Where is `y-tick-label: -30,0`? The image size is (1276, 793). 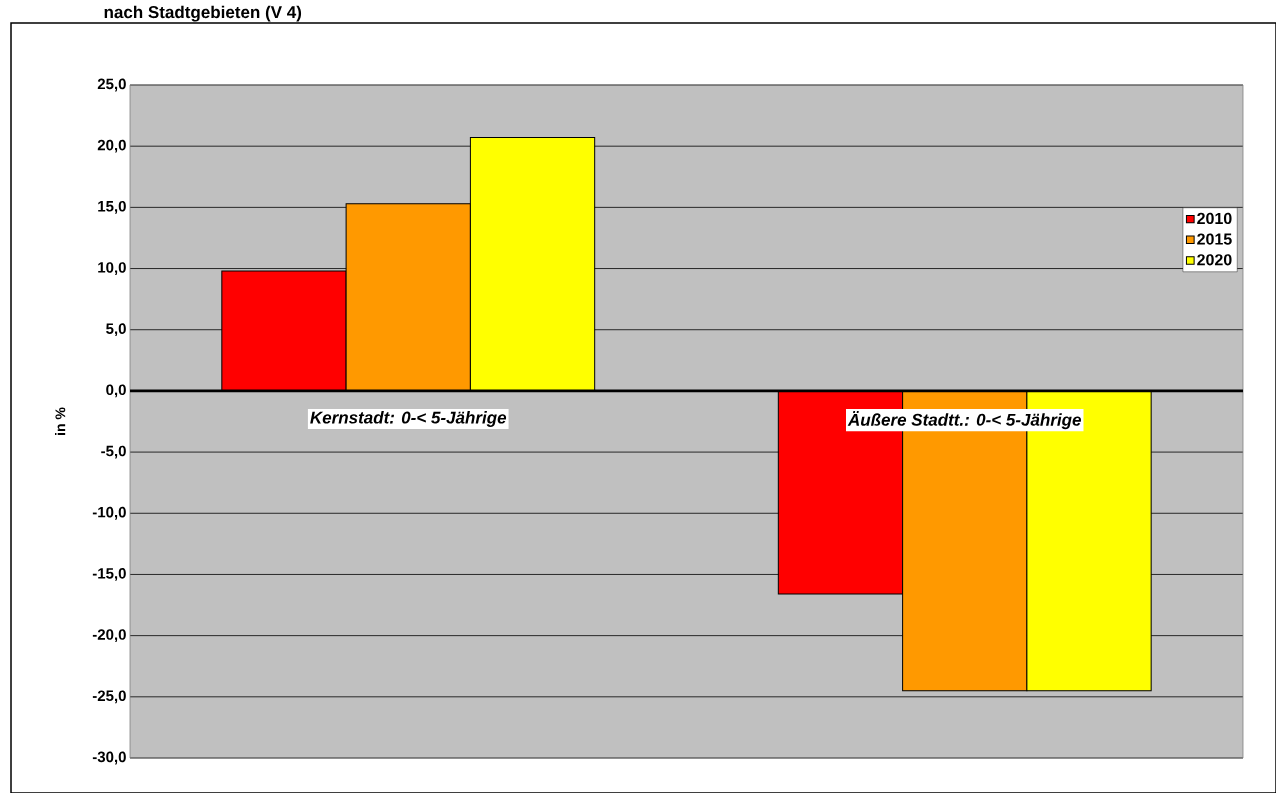
y-tick-label: -30,0 is located at coordinates (109, 758).